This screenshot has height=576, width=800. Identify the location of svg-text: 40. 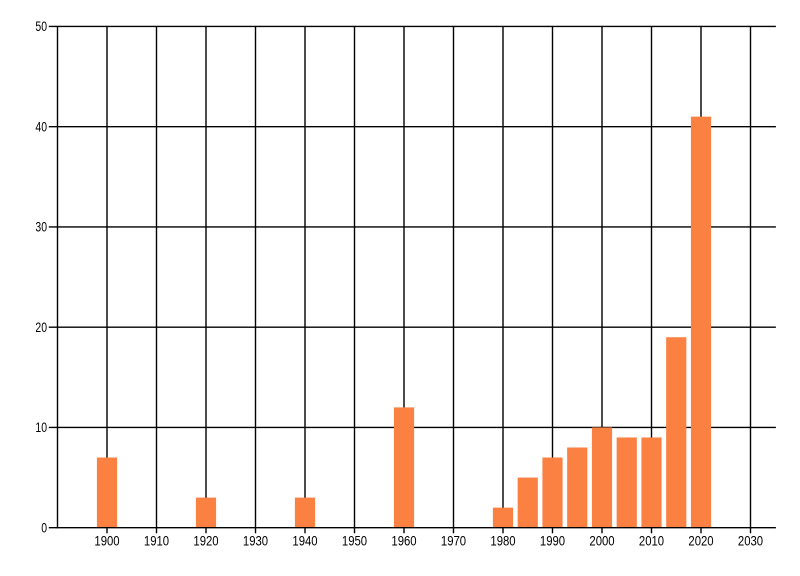
(41, 126).